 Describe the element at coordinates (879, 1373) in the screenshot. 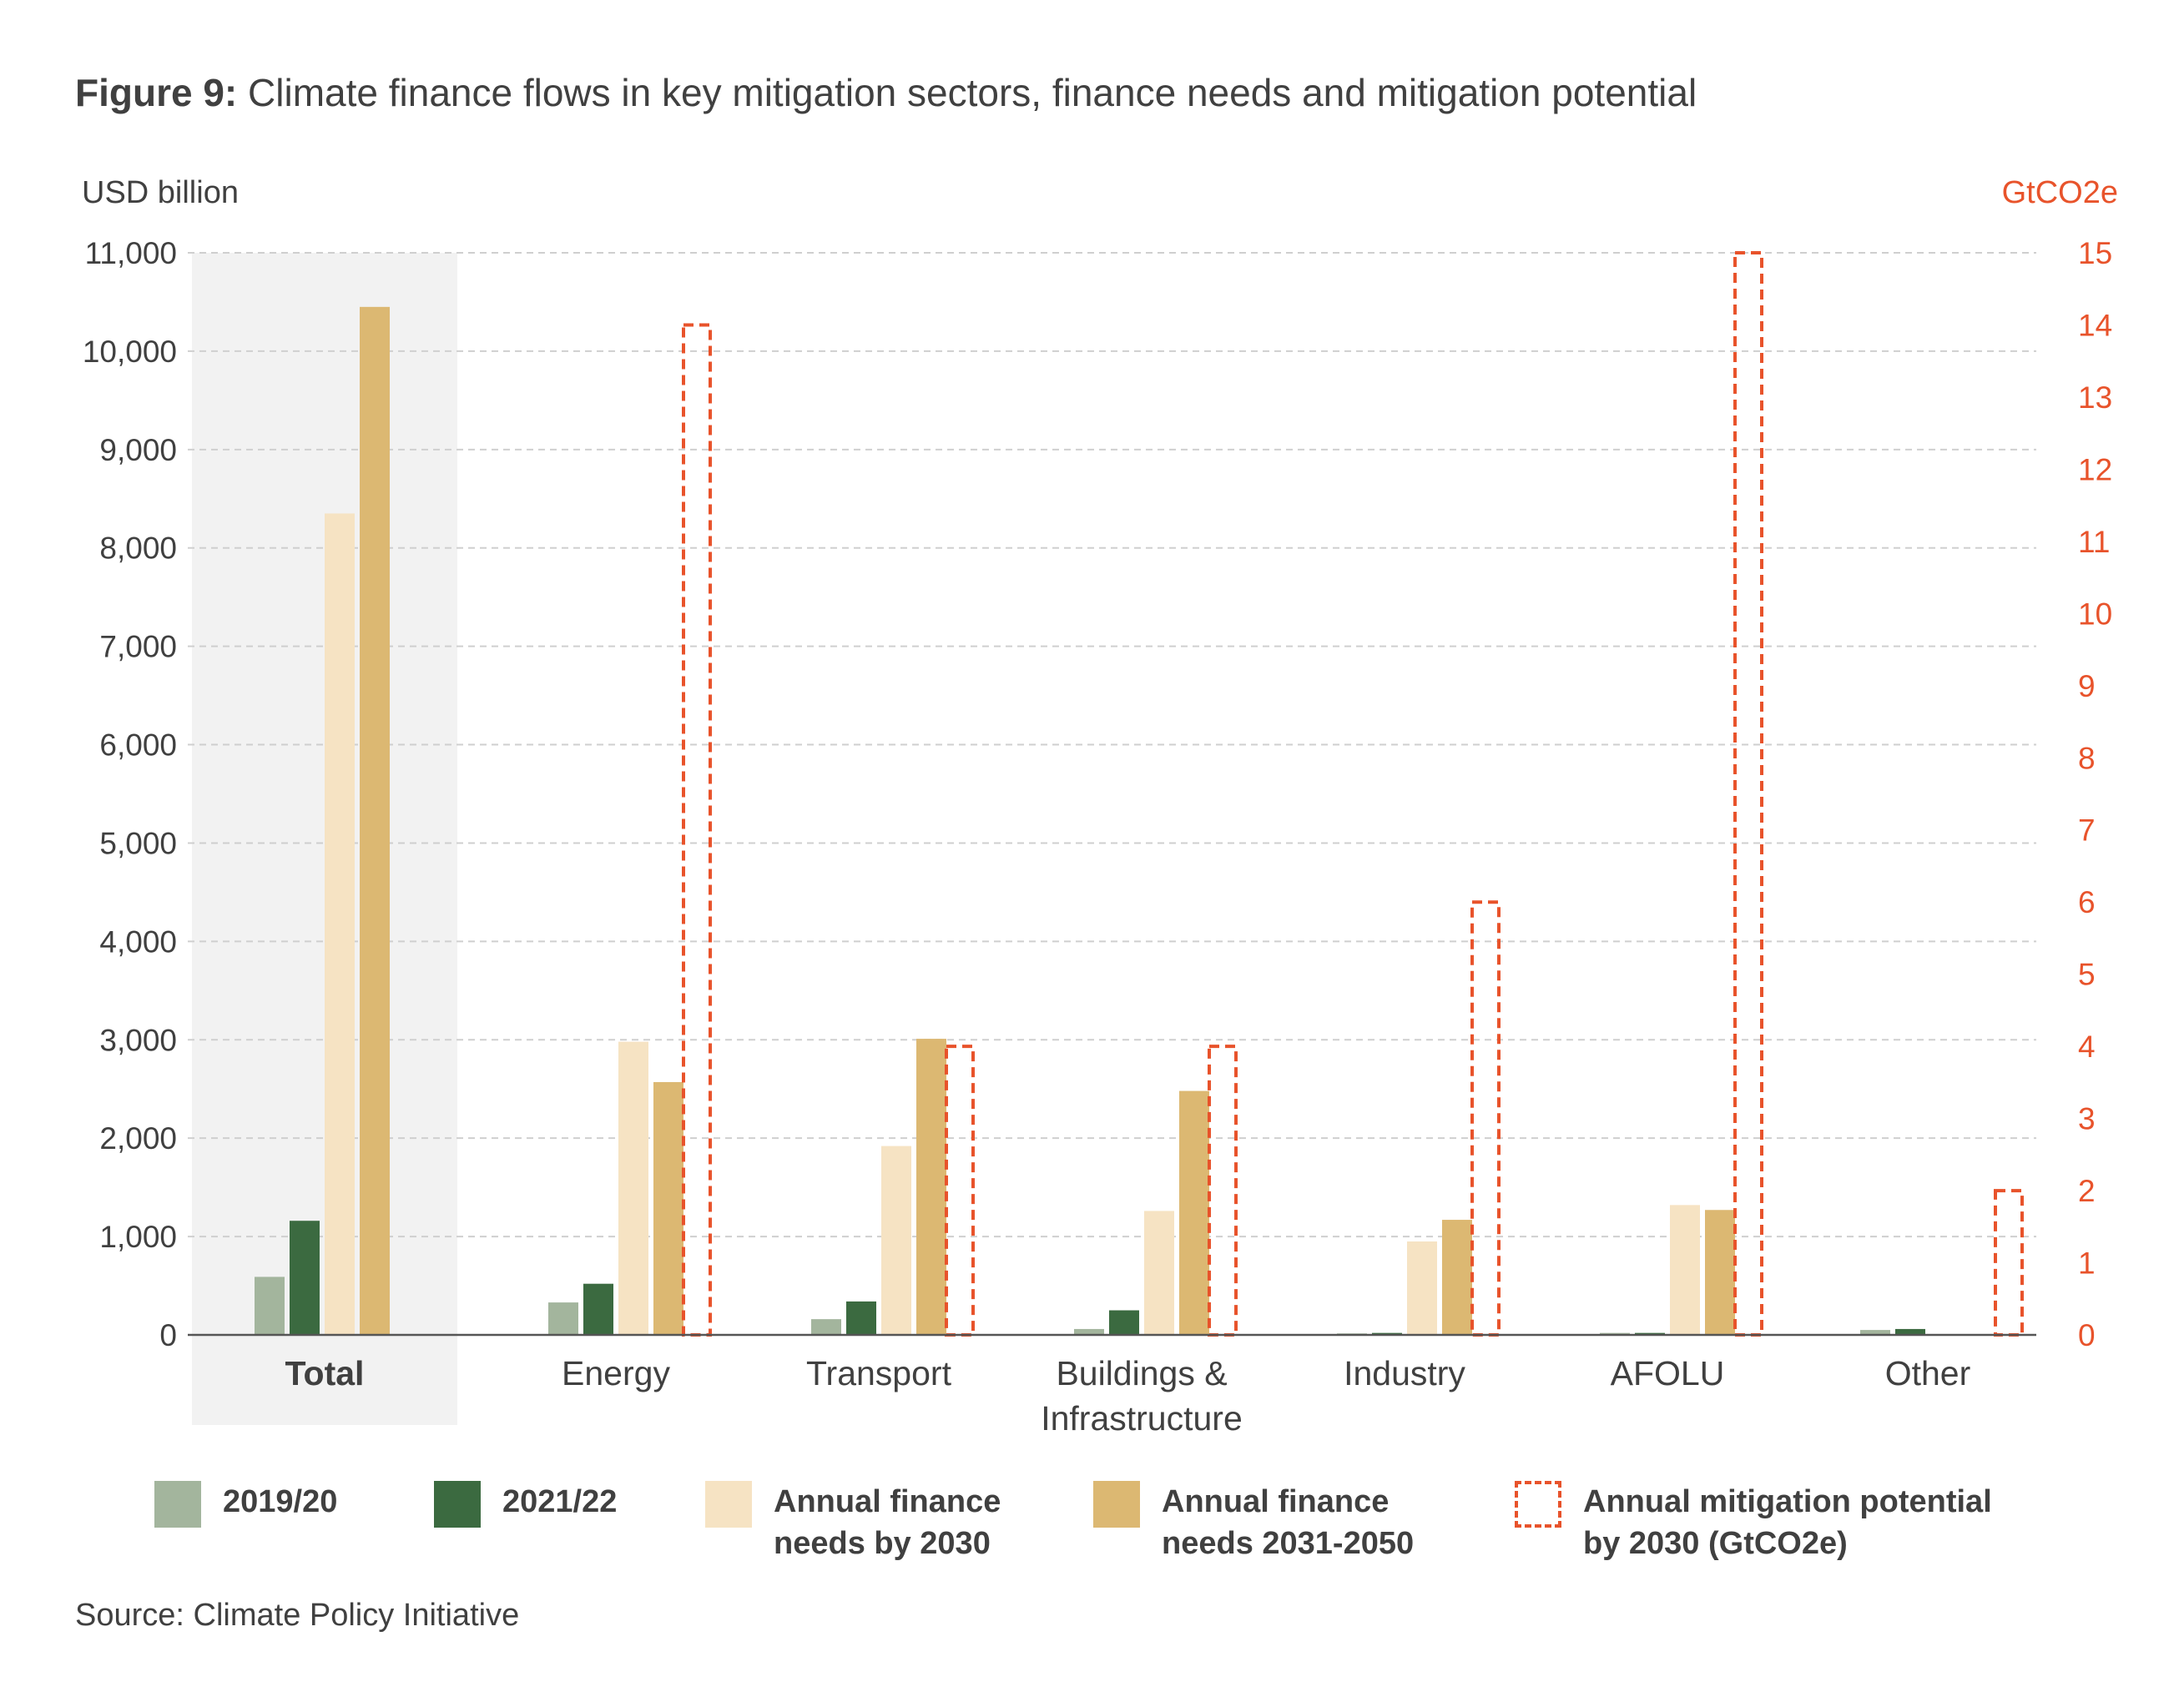

I see `category-label-transport: Transport` at that location.